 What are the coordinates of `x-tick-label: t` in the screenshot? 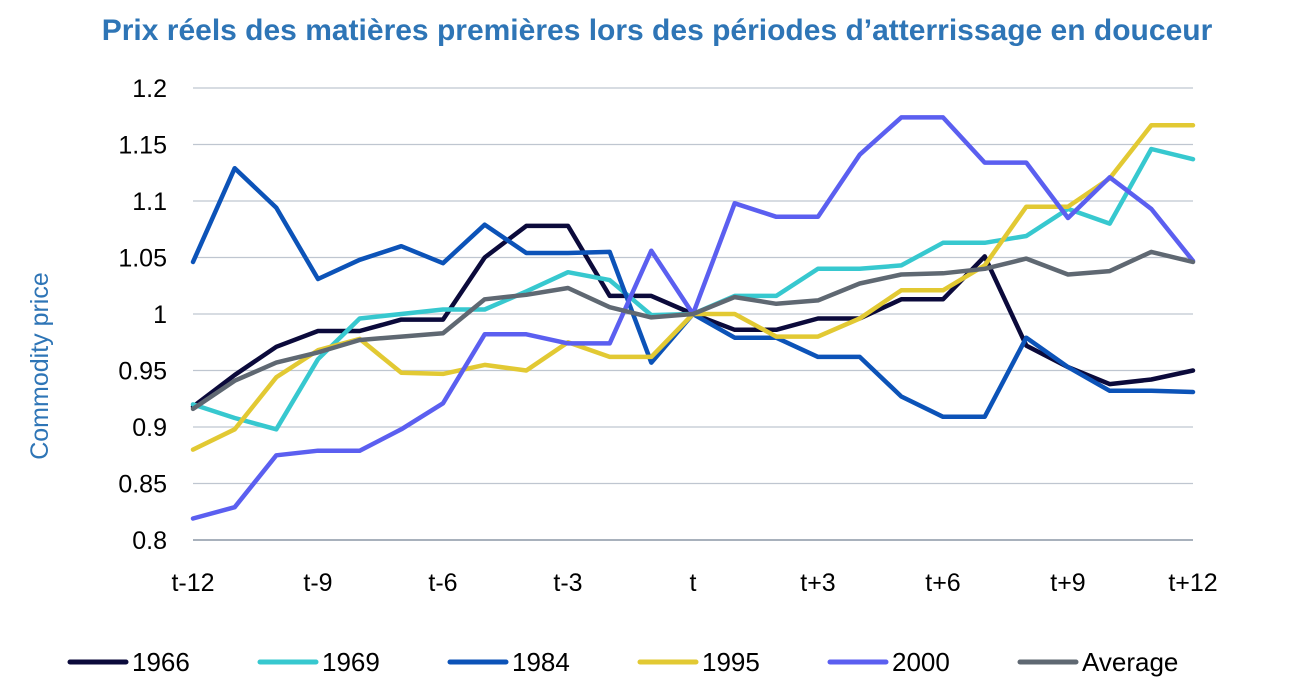 It's located at (693, 583).